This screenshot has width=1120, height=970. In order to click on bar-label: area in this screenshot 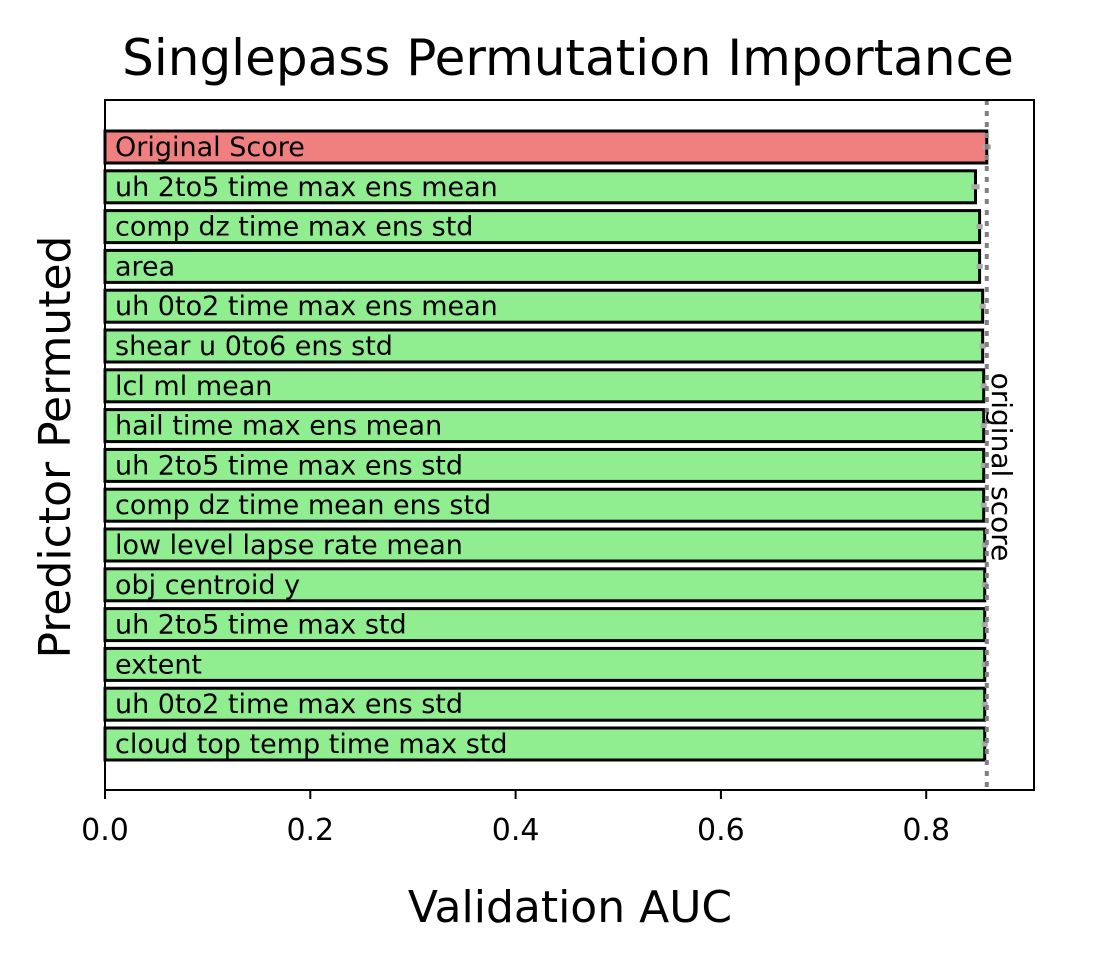, I will do `click(145, 266)`.